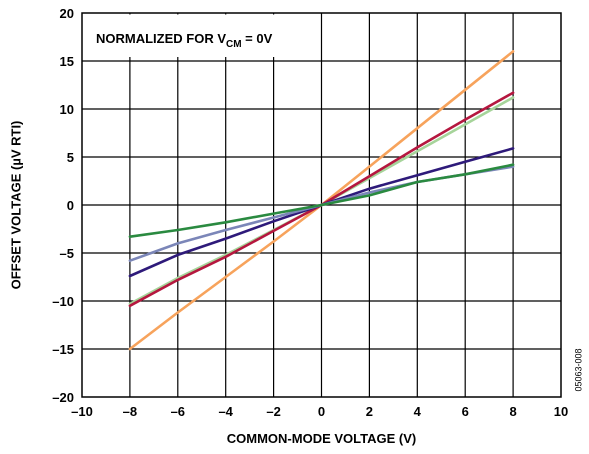  I want to click on annotation-prefix: NORMALIZED FOR V, so click(161, 38).